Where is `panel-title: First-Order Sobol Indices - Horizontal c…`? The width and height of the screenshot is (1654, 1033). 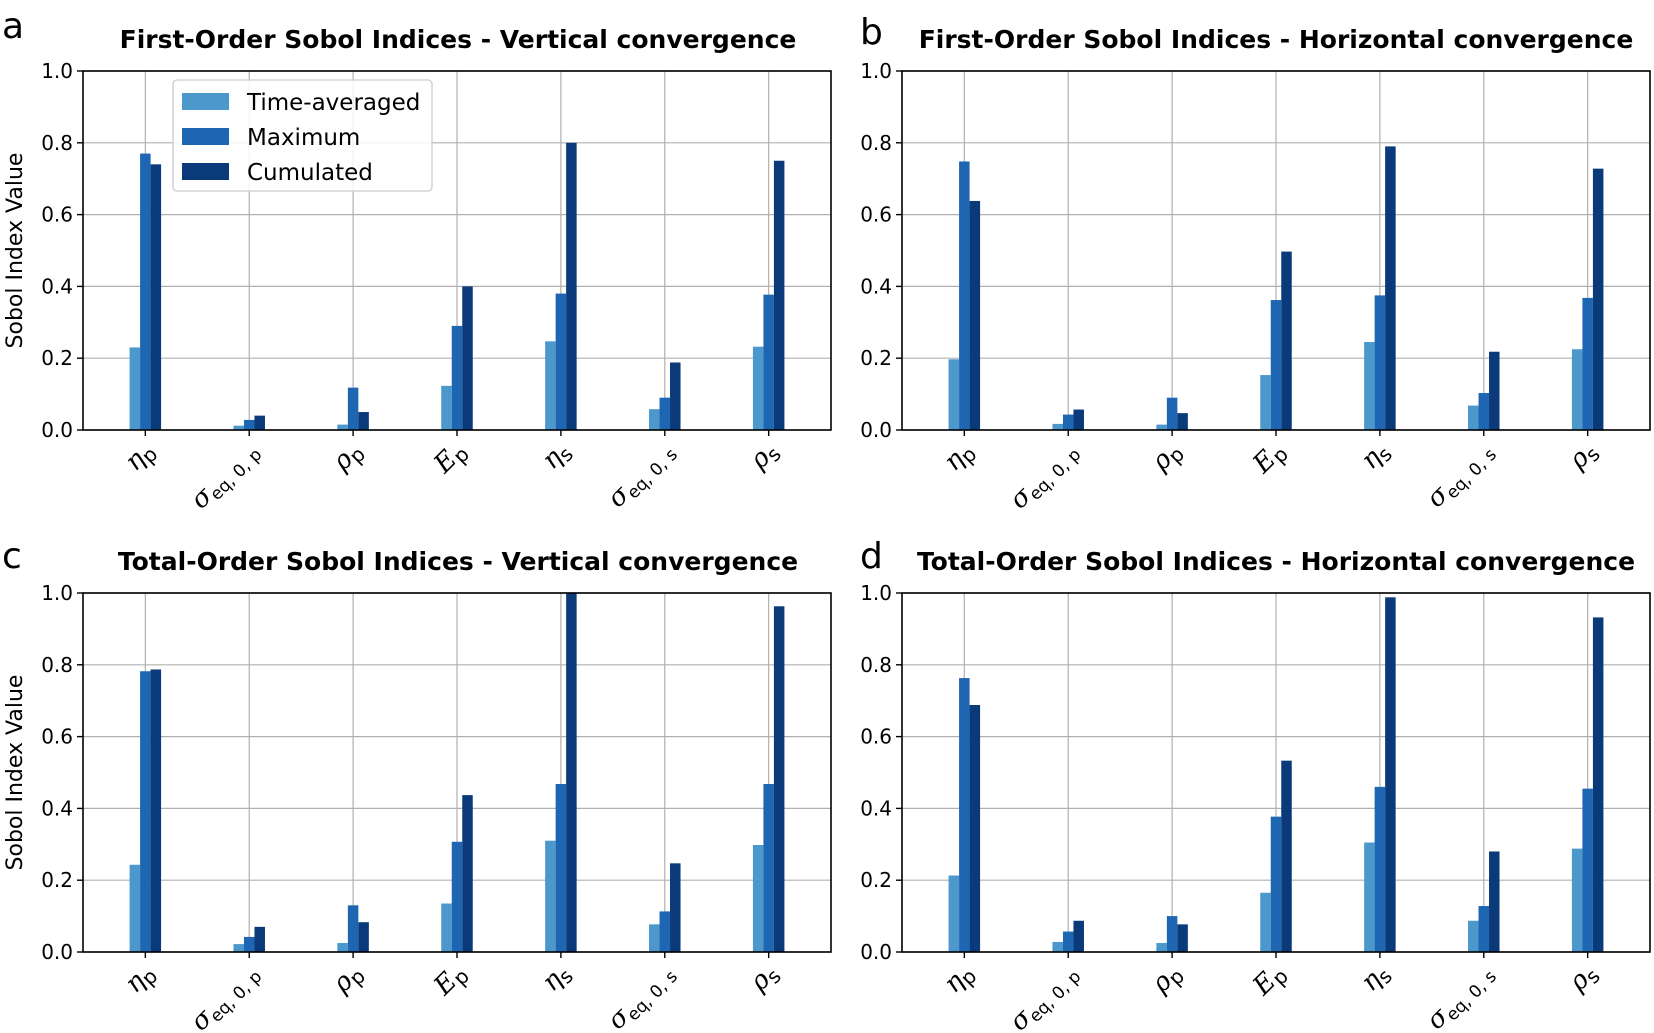
panel-title: First-Order Sobol Indices - Horizontal c… is located at coordinates (1276, 39).